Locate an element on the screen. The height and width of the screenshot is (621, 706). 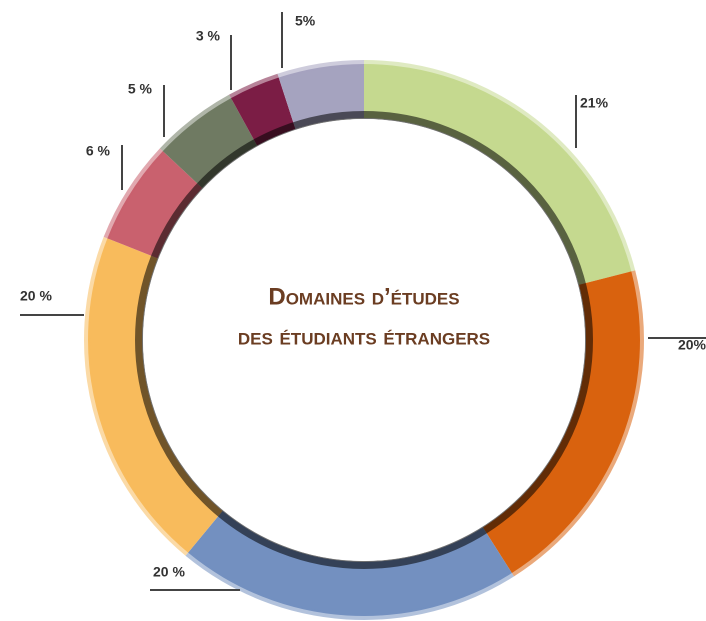
chart-title: des étudiants étrangers is located at coordinates (364, 336).